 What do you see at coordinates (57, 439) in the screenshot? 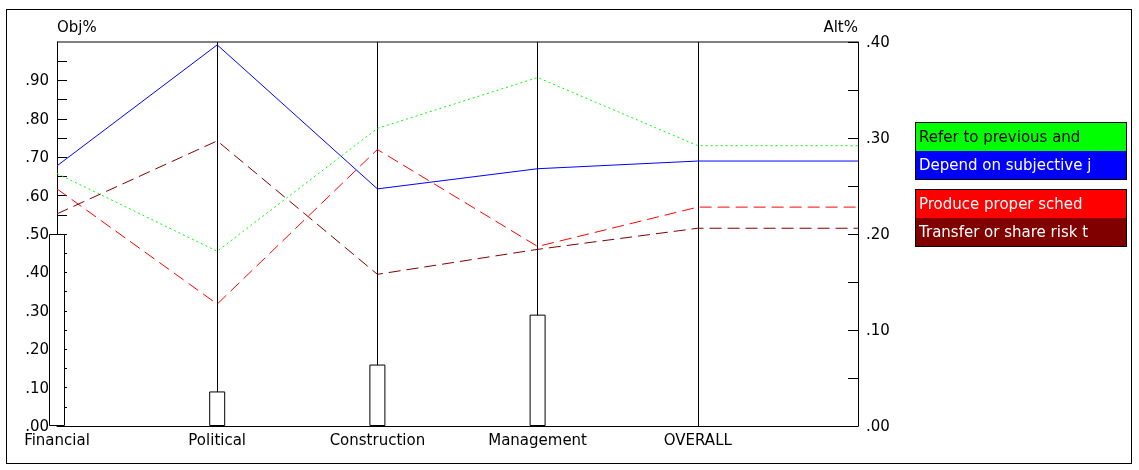
I see `x-tick-label: Financial` at bounding box center [57, 439].